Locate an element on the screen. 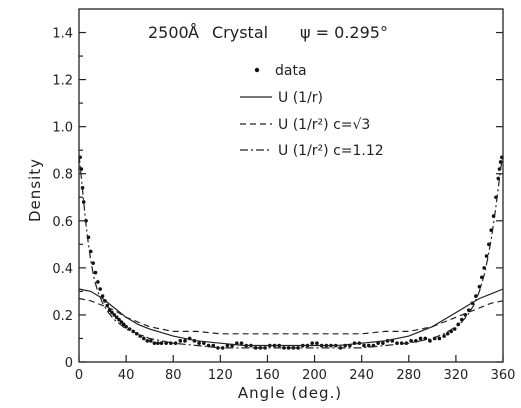  x-tick-label: 320 is located at coordinates (455, 375).